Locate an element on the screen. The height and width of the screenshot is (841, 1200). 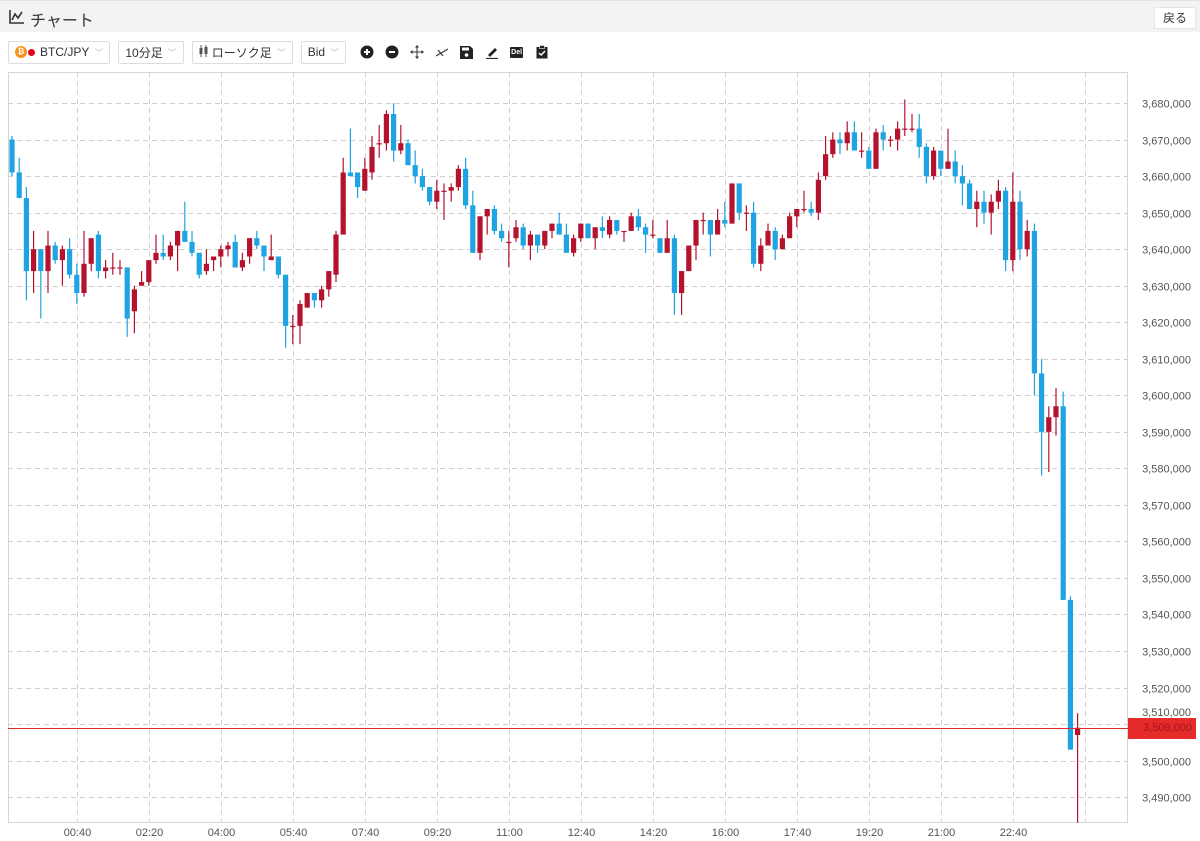
y-tick-label: 3,500,000 is located at coordinates (1166, 763).